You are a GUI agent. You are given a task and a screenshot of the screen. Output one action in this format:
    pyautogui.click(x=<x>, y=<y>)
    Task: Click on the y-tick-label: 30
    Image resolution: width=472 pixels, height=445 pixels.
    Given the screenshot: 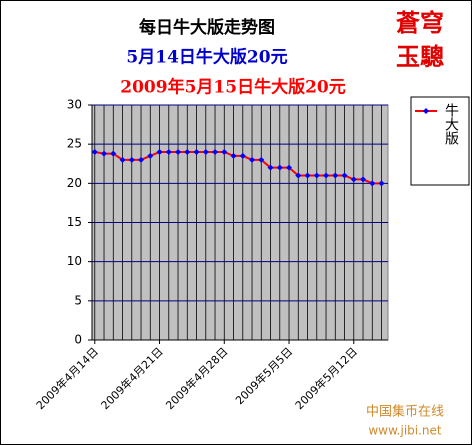 What is the action you would take?
    pyautogui.click(x=74, y=105)
    